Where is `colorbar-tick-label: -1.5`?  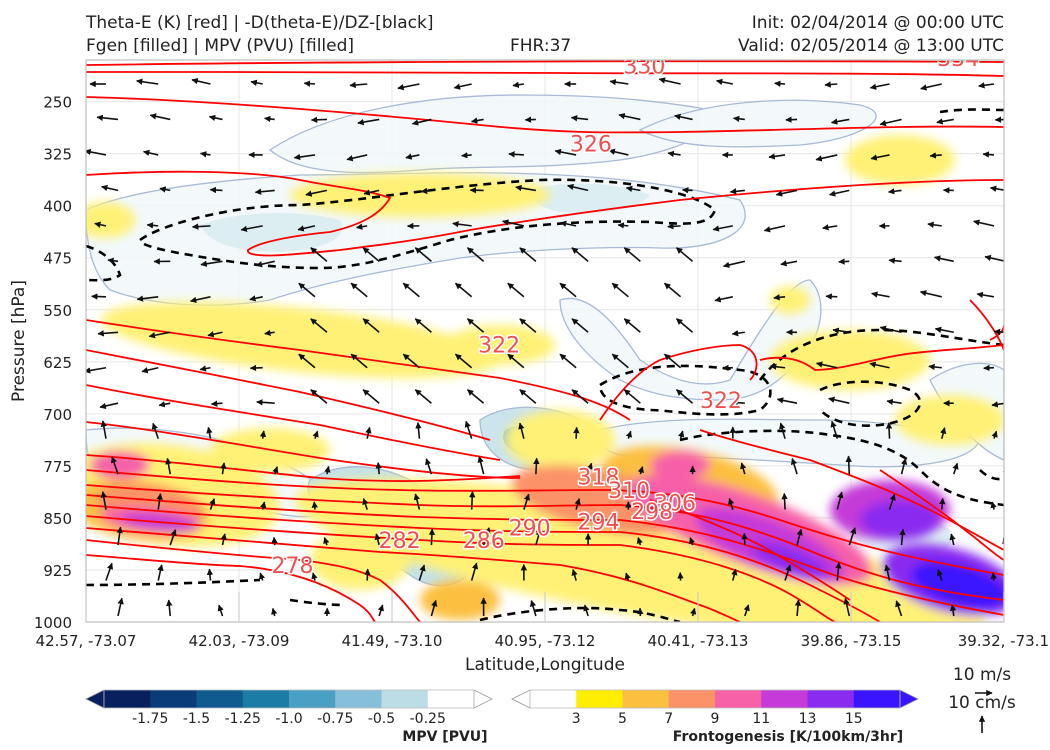
colorbar-tick-label: -1.5 is located at coordinates (196, 719).